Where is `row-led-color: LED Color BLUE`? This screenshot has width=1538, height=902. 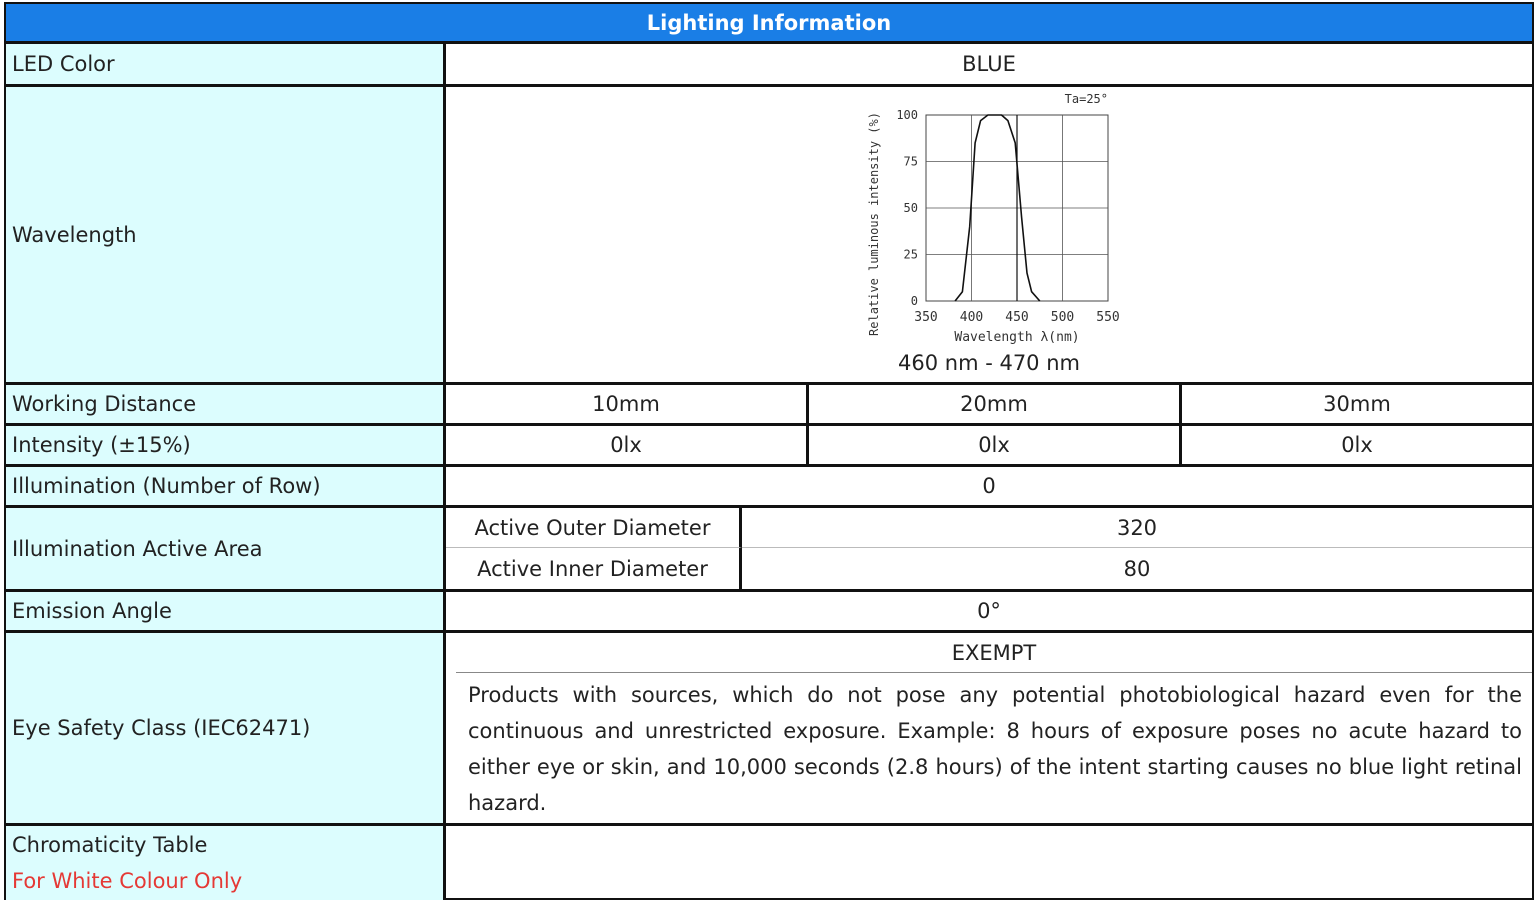
row-led-color: LED Color BLUE is located at coordinates (769, 65).